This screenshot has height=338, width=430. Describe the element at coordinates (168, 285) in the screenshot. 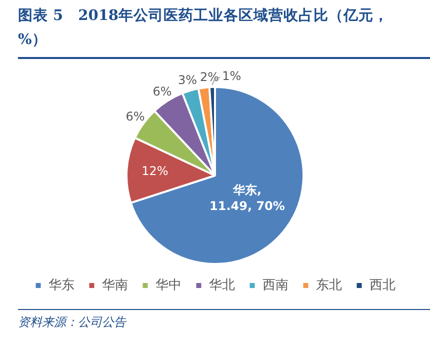

I see `legend-label: 华中` at that location.